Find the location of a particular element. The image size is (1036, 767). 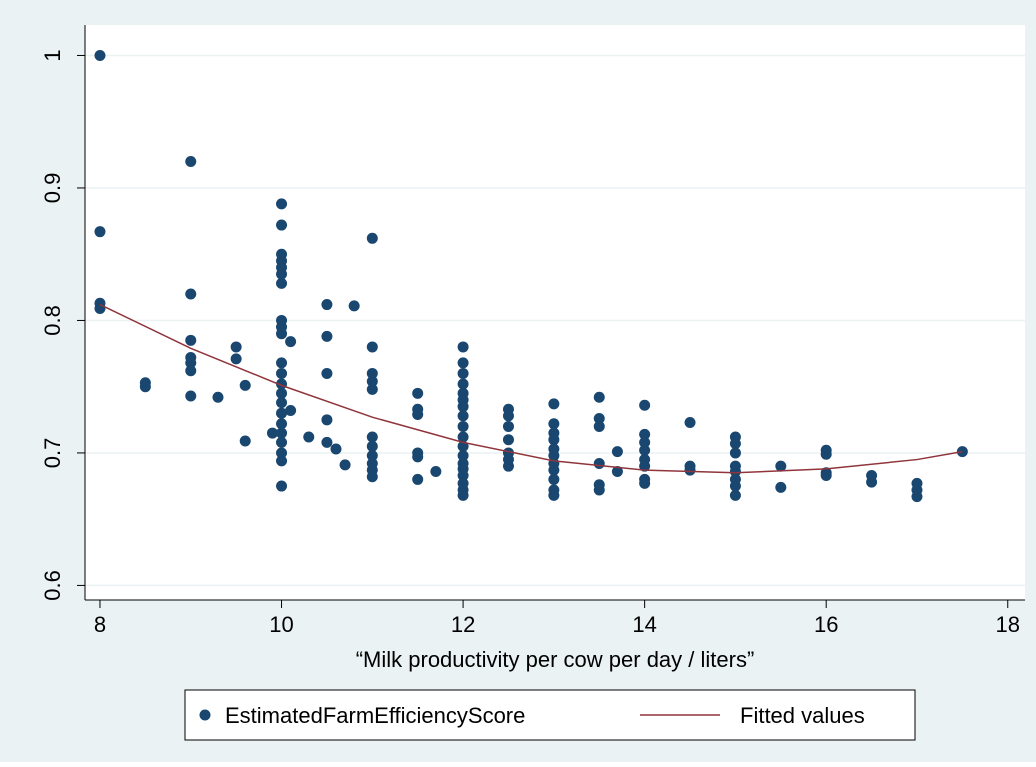

legend is located at coordinates (550, 715).